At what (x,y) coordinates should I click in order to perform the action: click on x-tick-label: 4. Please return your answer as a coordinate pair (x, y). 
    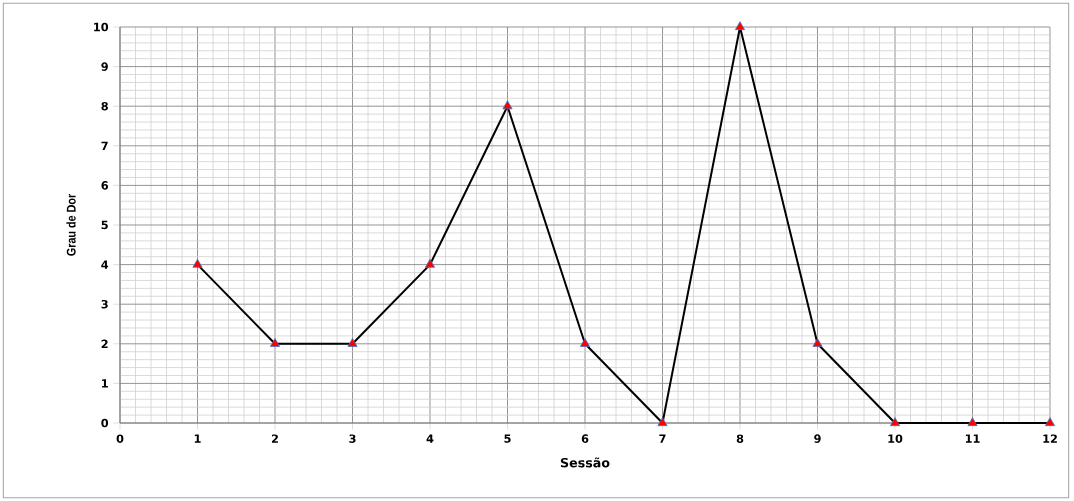
    Looking at the image, I should click on (430, 438).